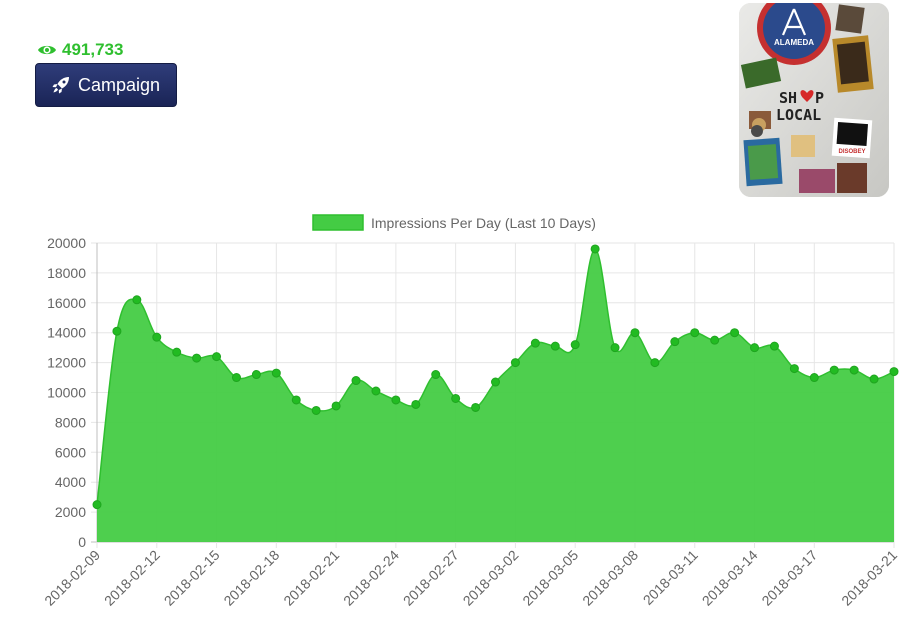  What do you see at coordinates (66, 333) in the screenshot?
I see `y-tick-label: 14000` at bounding box center [66, 333].